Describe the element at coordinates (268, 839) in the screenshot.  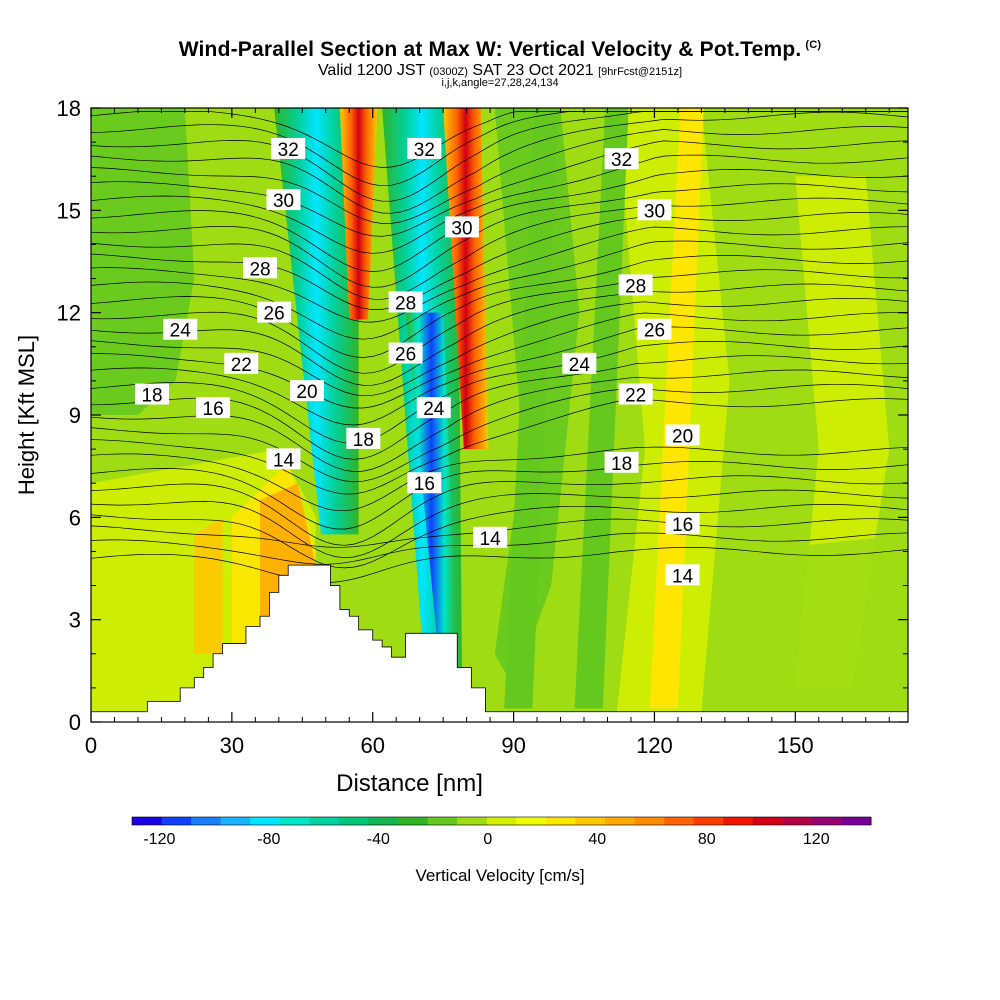
I see `colorbar-tick-label: -80` at that location.